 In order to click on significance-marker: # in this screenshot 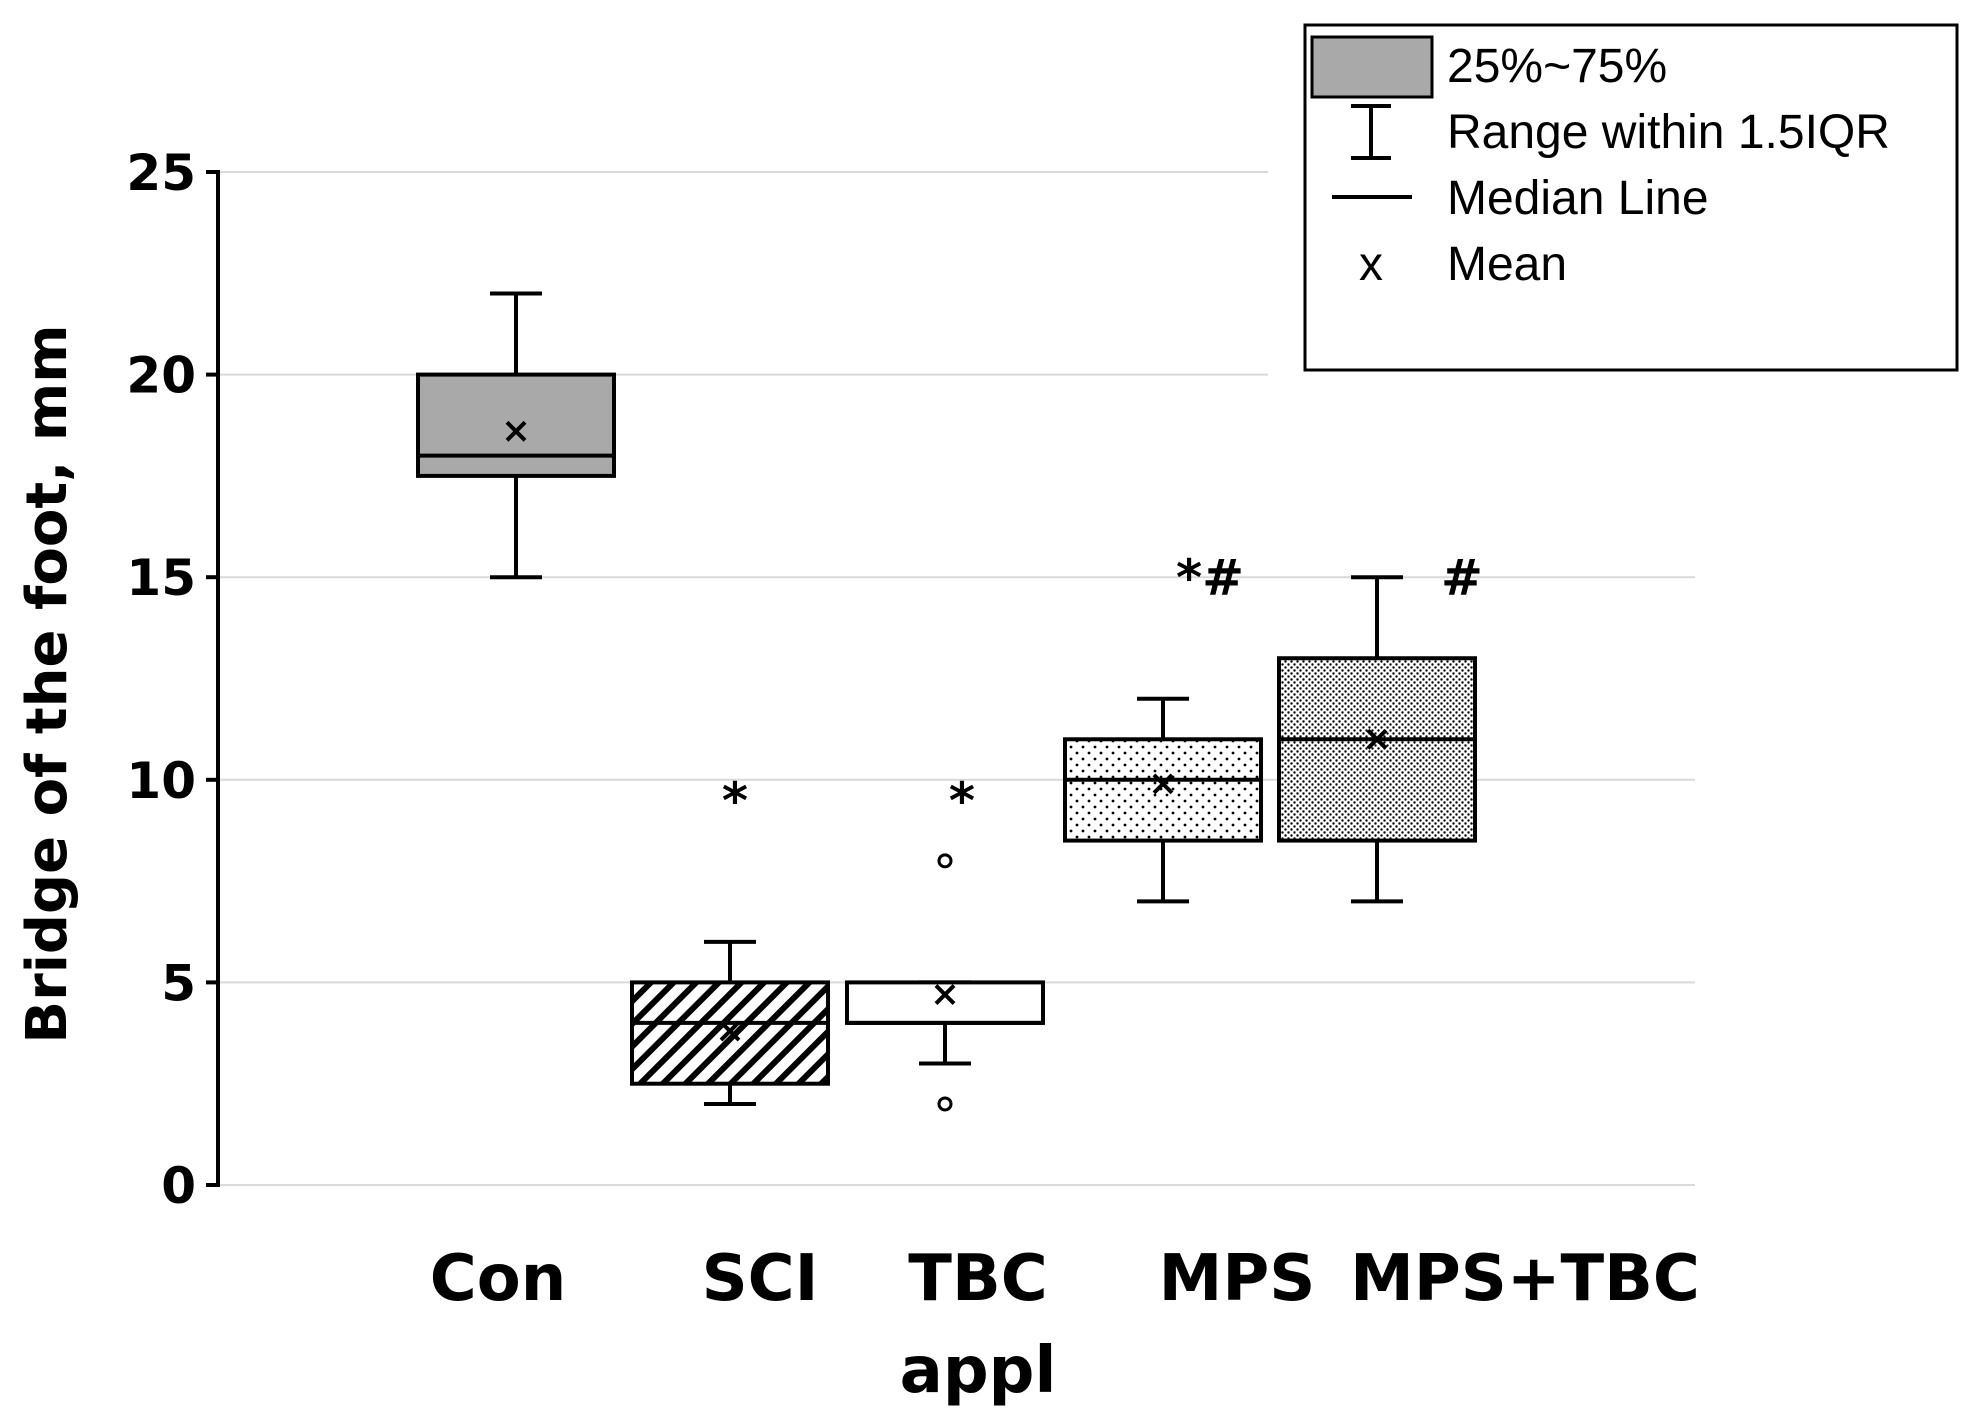, I will do `click(1462, 578)`.